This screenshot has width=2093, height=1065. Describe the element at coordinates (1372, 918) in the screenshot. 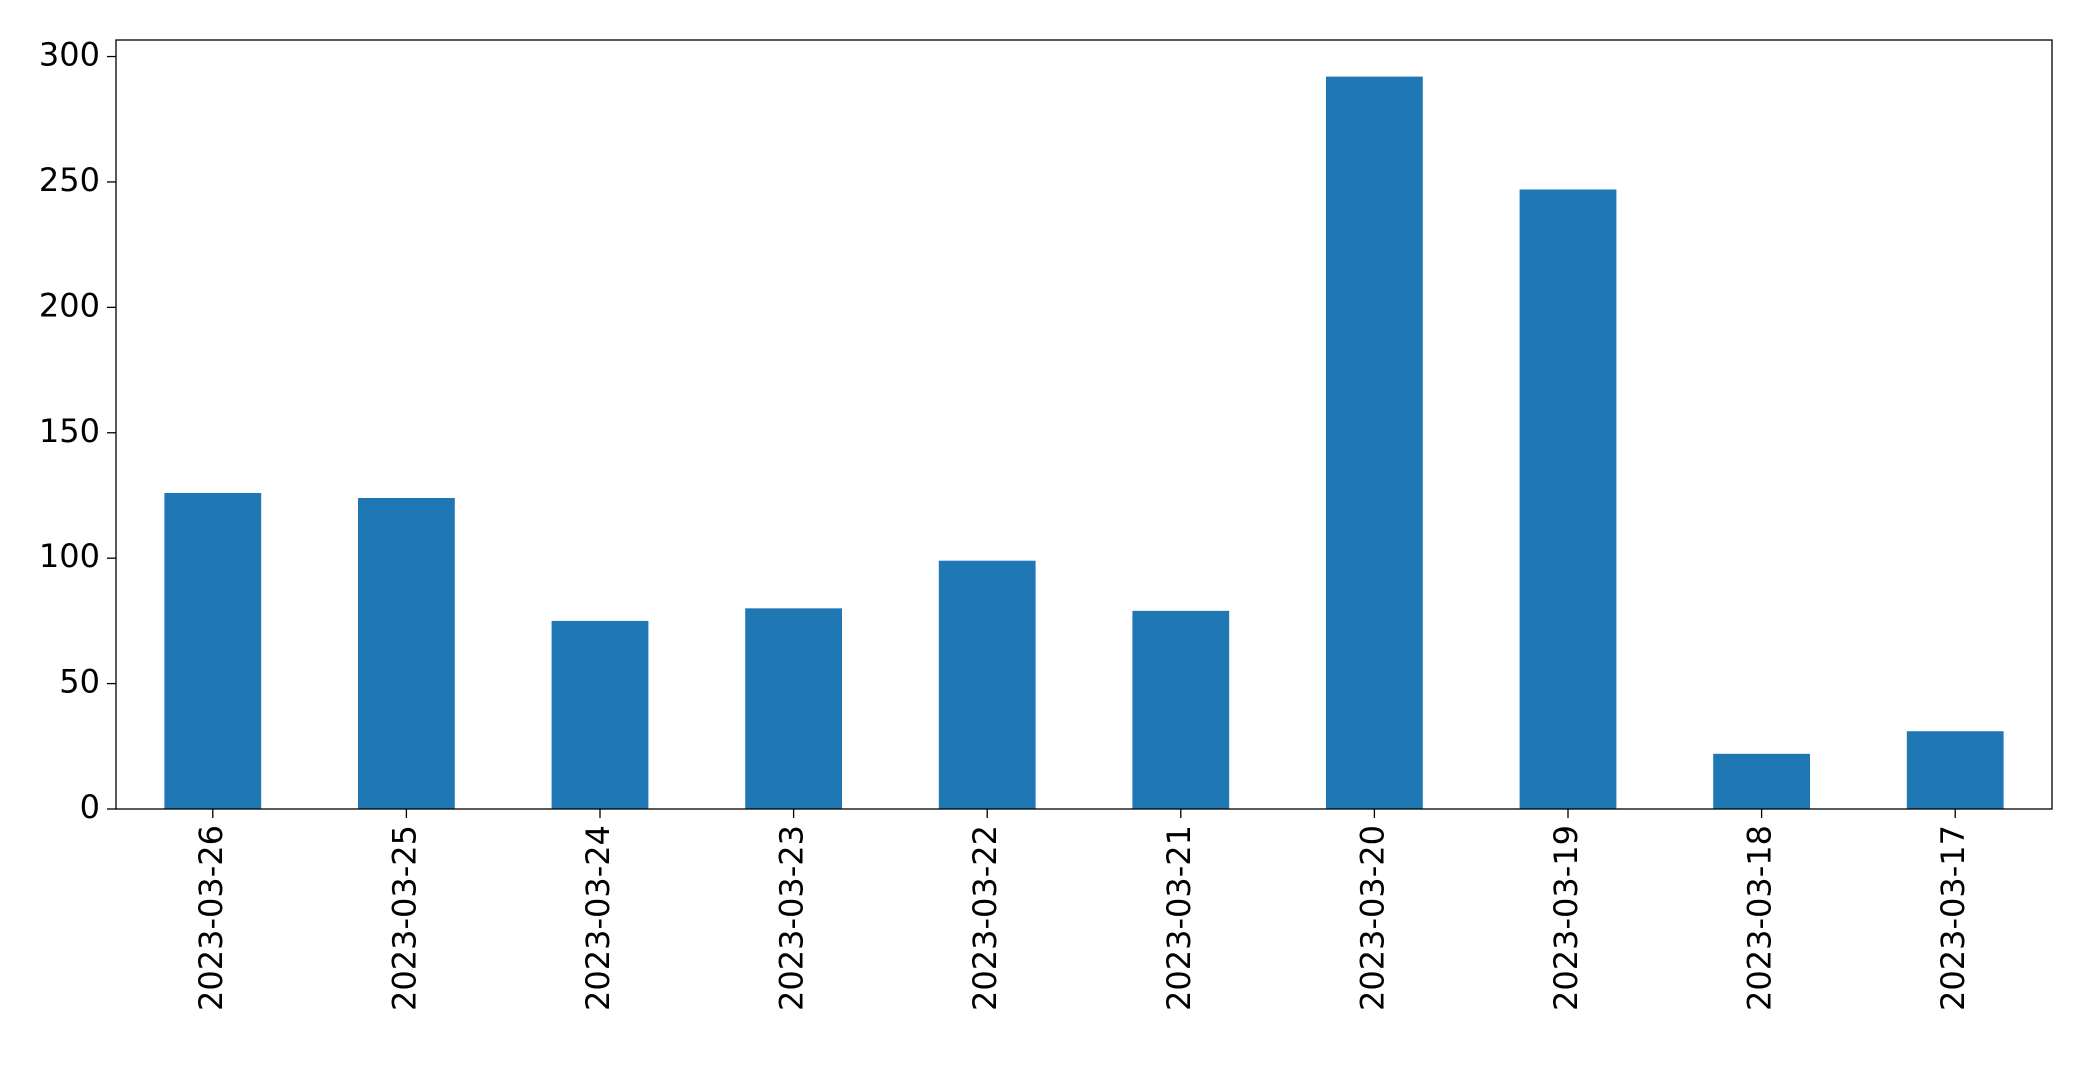

I see `x-tick-label: 2023-03-20` at that location.